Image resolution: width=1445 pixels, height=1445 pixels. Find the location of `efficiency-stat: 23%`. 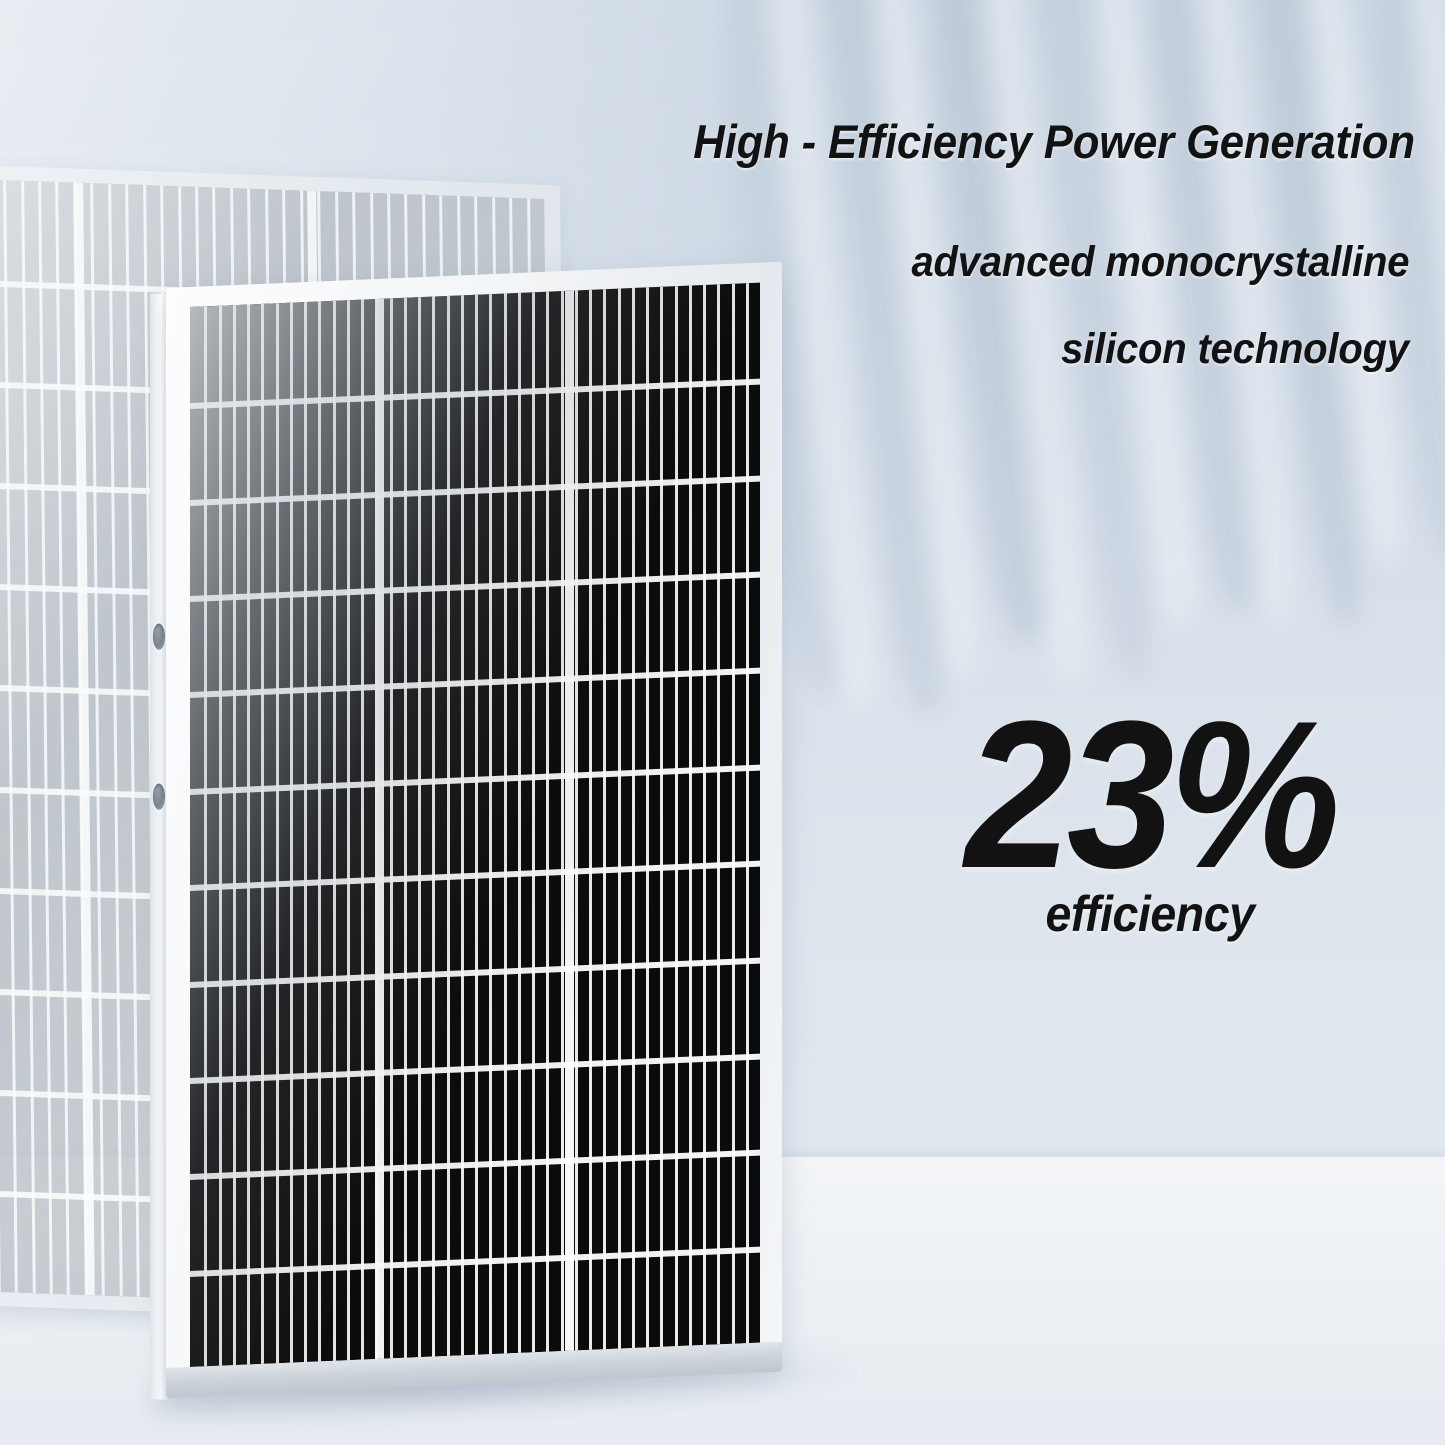

efficiency-stat: 23% is located at coordinates (1150, 795).